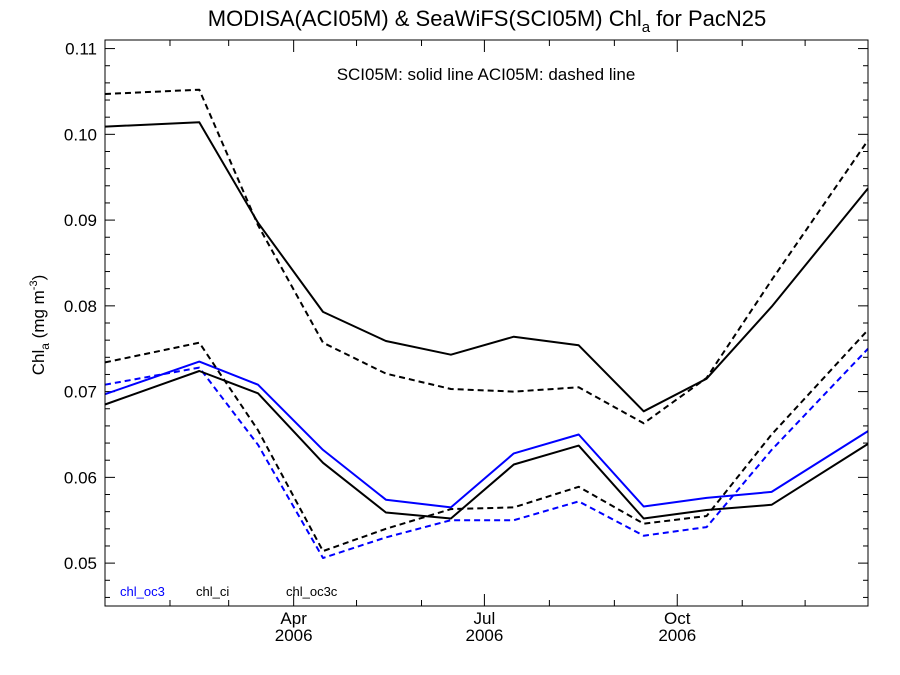  I want to click on legend-entry: chl_oc3, so click(142, 591).